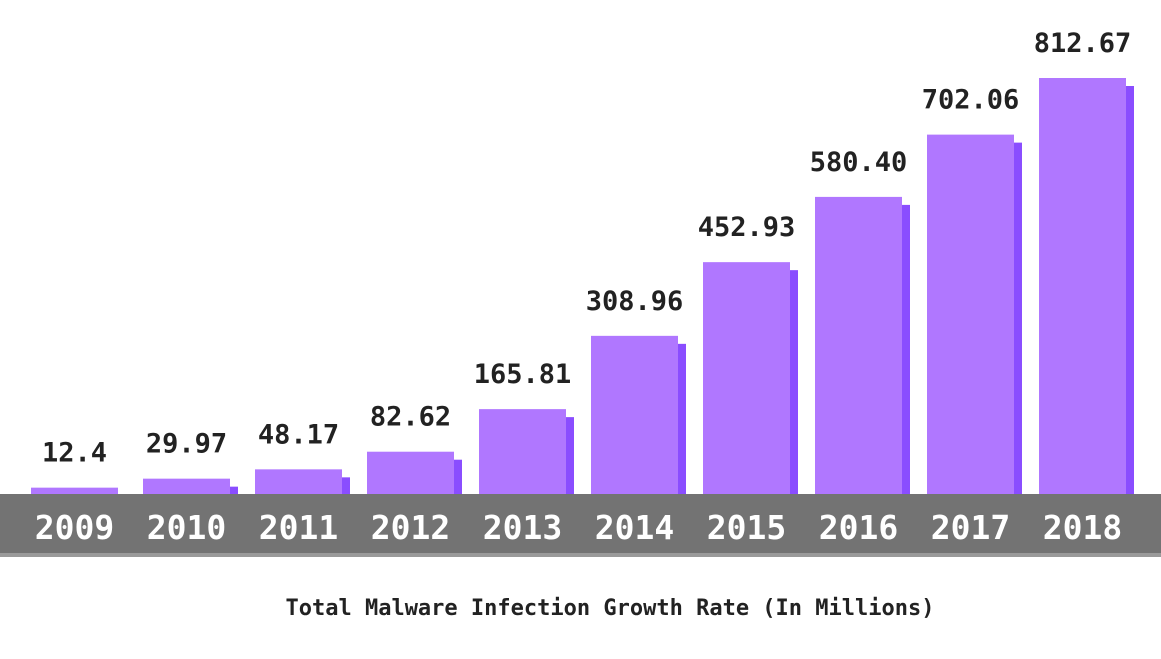 This screenshot has height=659, width=1161. What do you see at coordinates (1083, 43) in the screenshot?
I see `value-label-2018: 812.67` at bounding box center [1083, 43].